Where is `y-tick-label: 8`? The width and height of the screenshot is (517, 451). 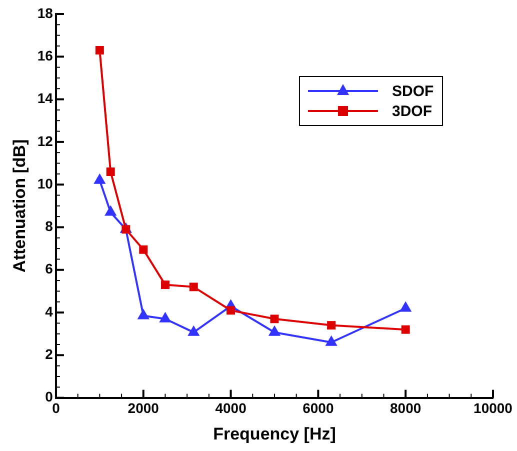 y-tick-label: 8 is located at coordinates (49, 226).